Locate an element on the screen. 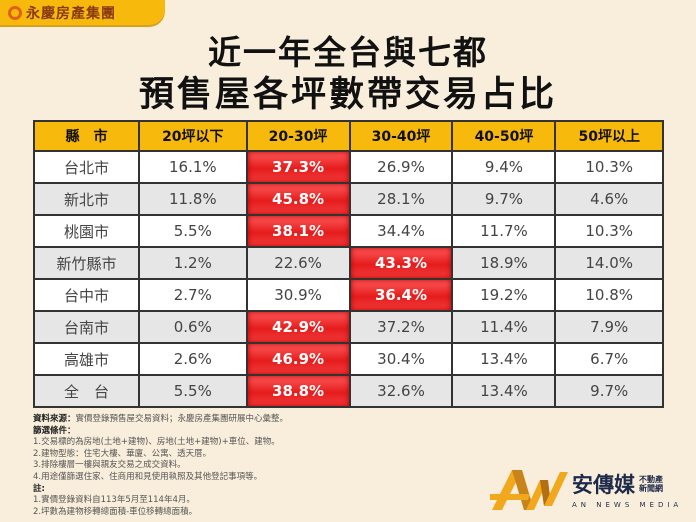  value-cell: 37.2% is located at coordinates (401, 327).